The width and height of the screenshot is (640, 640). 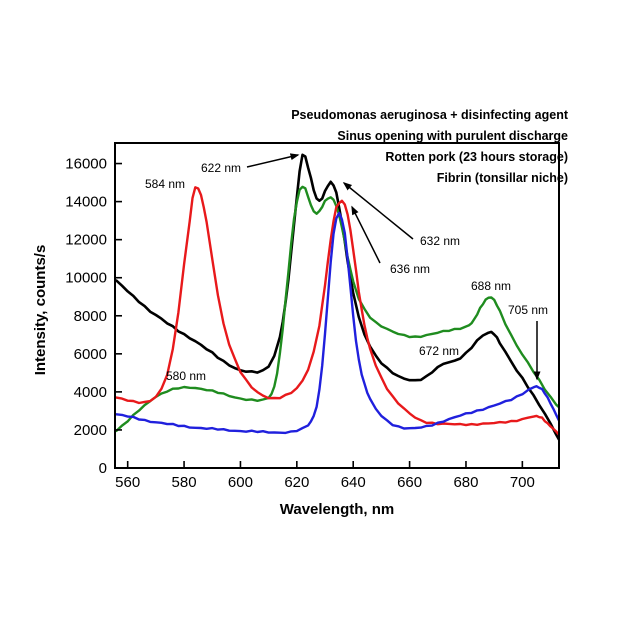 What do you see at coordinates (476, 157) in the screenshot?
I see `legend-pork: Rotten pork (23 hours storage)` at bounding box center [476, 157].